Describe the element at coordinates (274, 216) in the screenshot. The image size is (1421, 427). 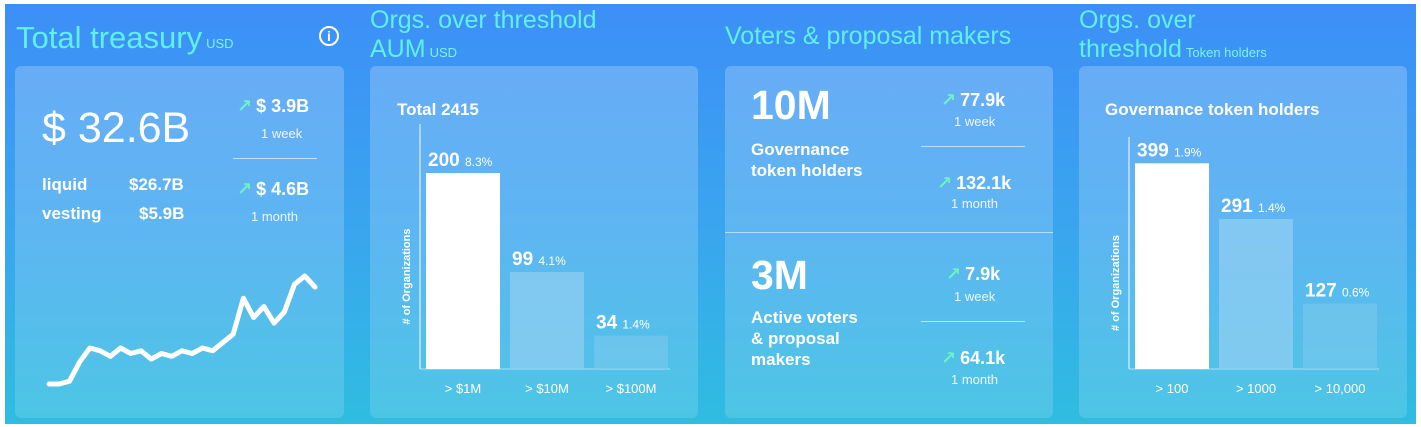
I see `treasury-month-label: 1 month` at that location.